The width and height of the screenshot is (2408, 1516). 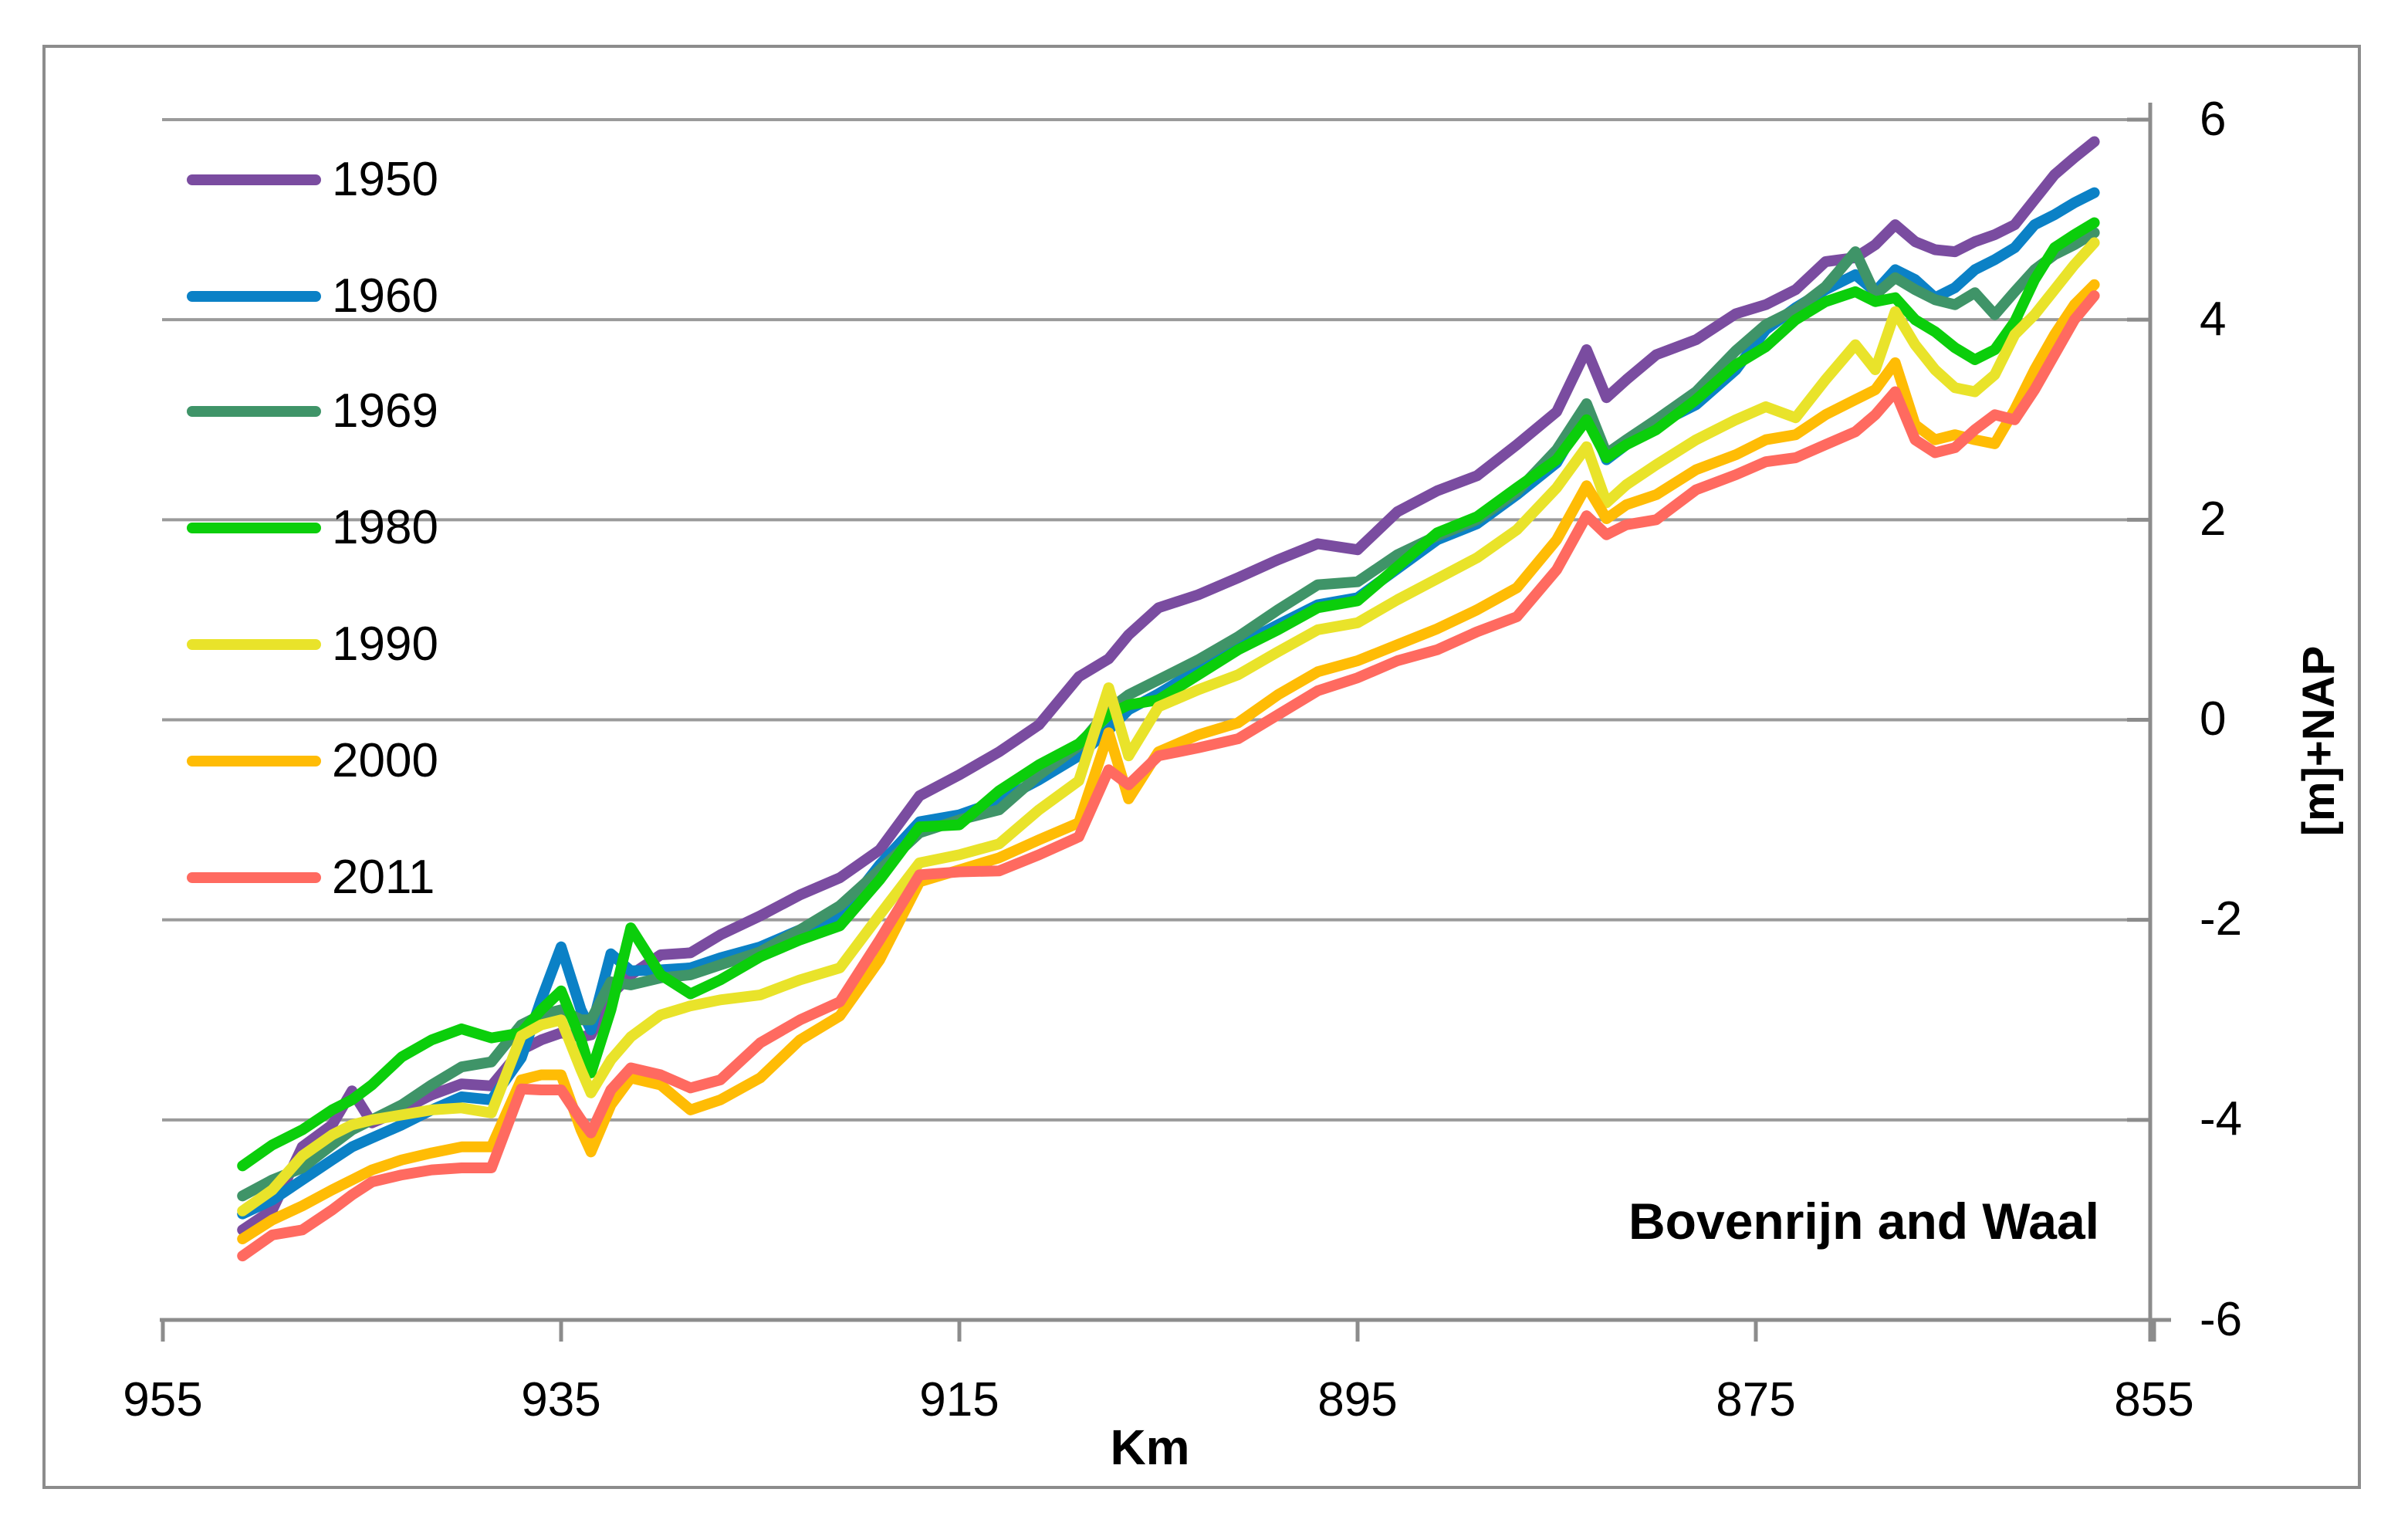 What do you see at coordinates (959, 1399) in the screenshot?
I see `x-tick-label-915: 915` at bounding box center [959, 1399].